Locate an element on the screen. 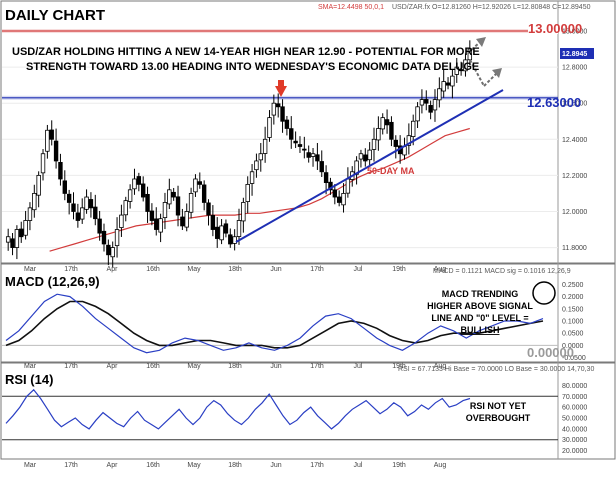  price-tick-label: 11.8000 is located at coordinates (574, 248).